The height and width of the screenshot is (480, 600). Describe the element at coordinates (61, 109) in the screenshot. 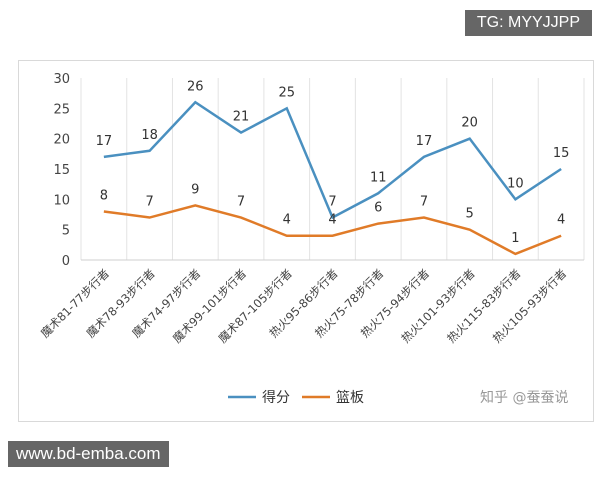

I see `y-tick-label: 25` at that location.